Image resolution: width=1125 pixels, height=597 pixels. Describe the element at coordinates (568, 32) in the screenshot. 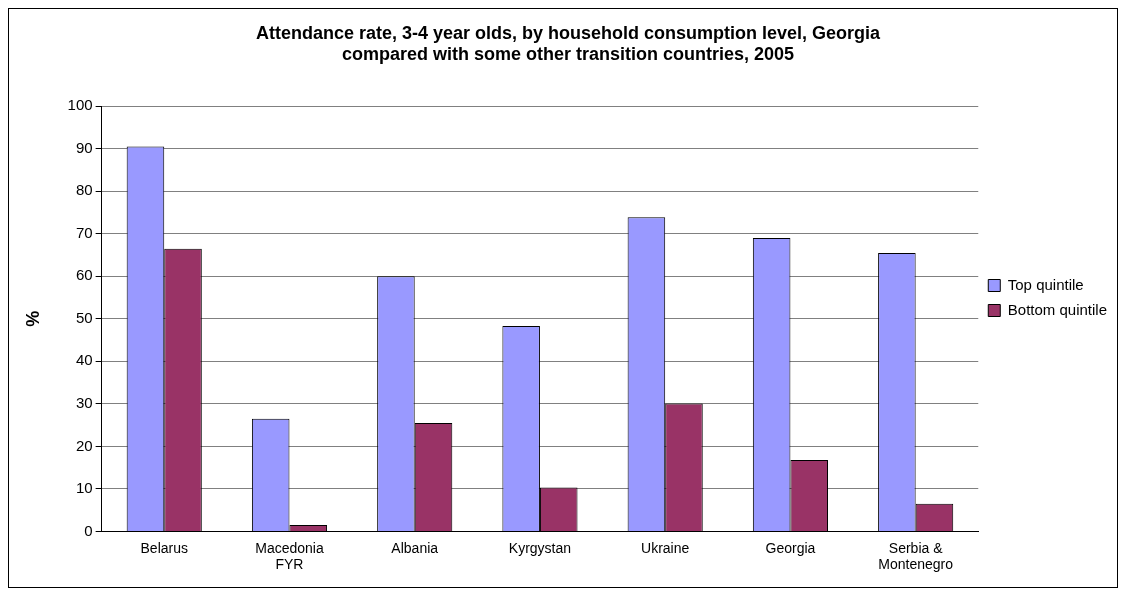

I see `text: Attendance rate, 3-4 year olds, by household consumption level, Georgia` at that location.